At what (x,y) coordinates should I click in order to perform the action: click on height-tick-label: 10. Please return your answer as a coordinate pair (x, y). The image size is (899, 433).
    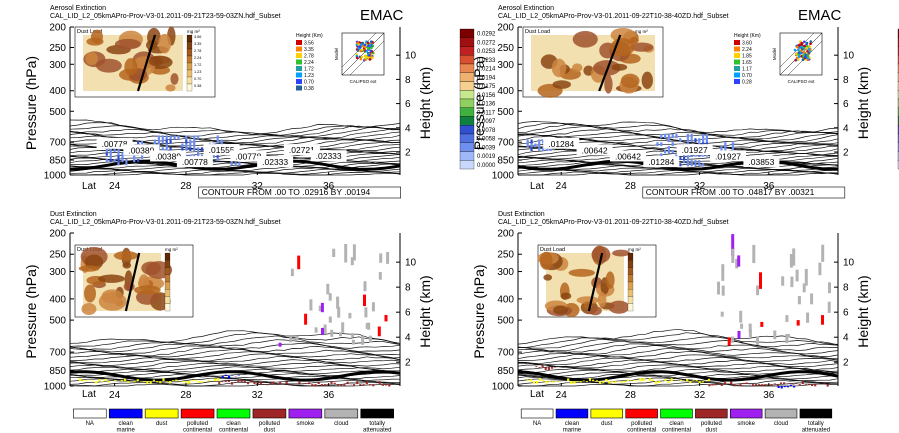
    Looking at the image, I should click on (849, 56).